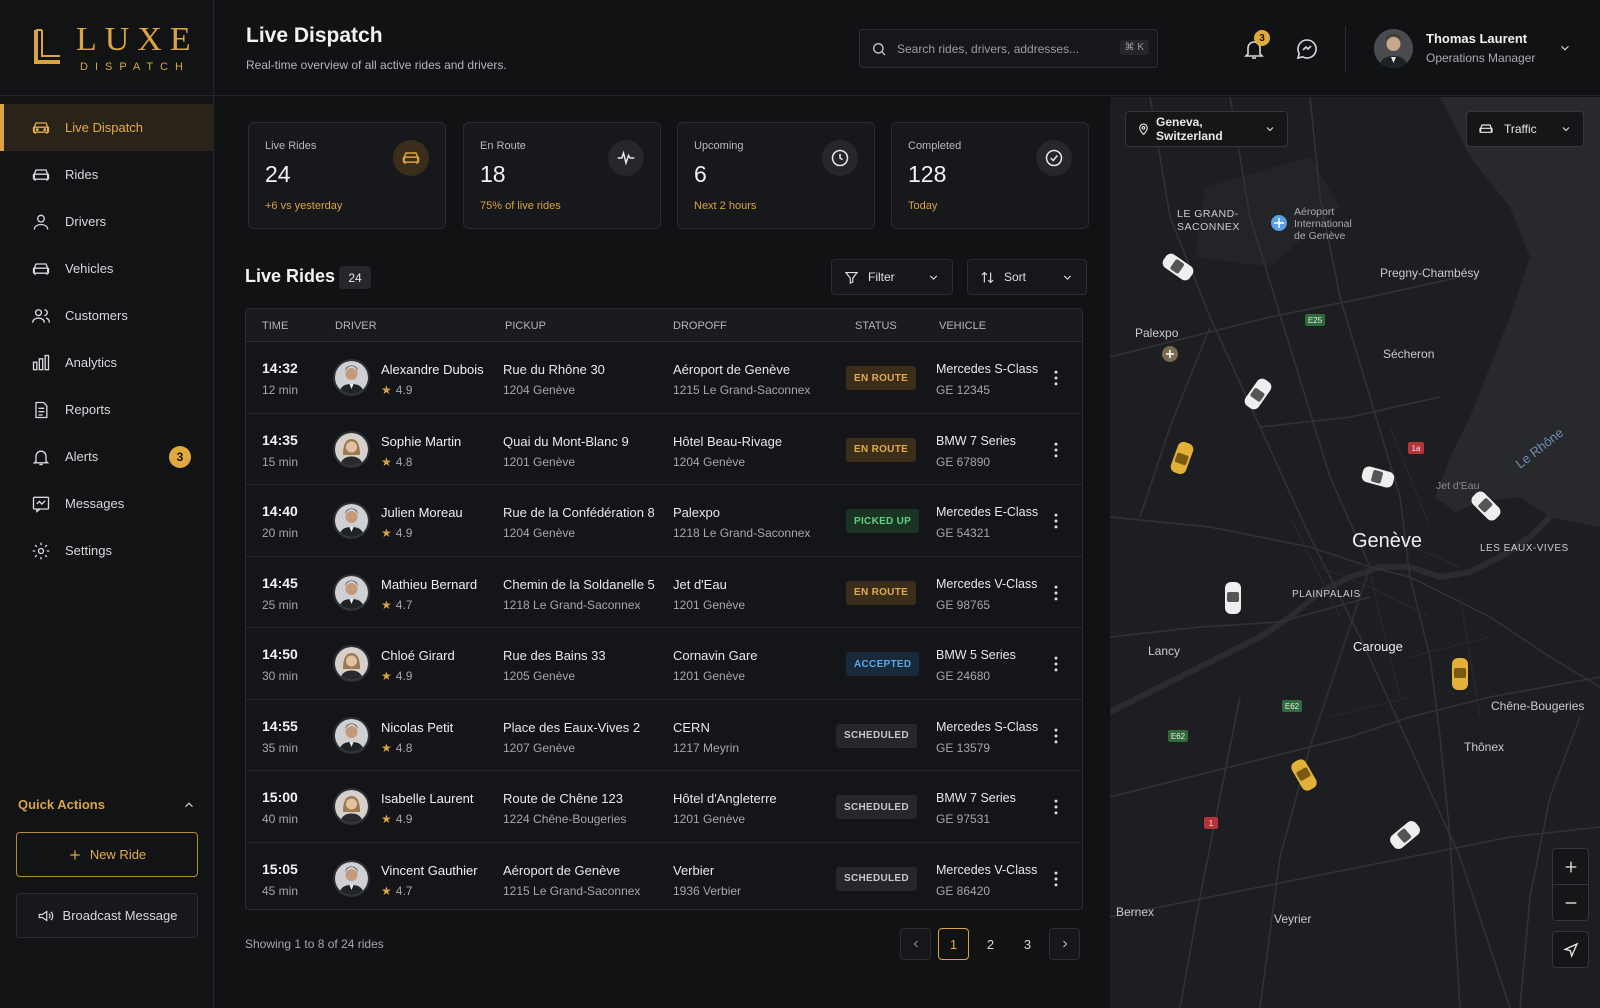 Image resolution: width=1600 pixels, height=1008 pixels. I want to click on next-page-button, so click(1064, 944).